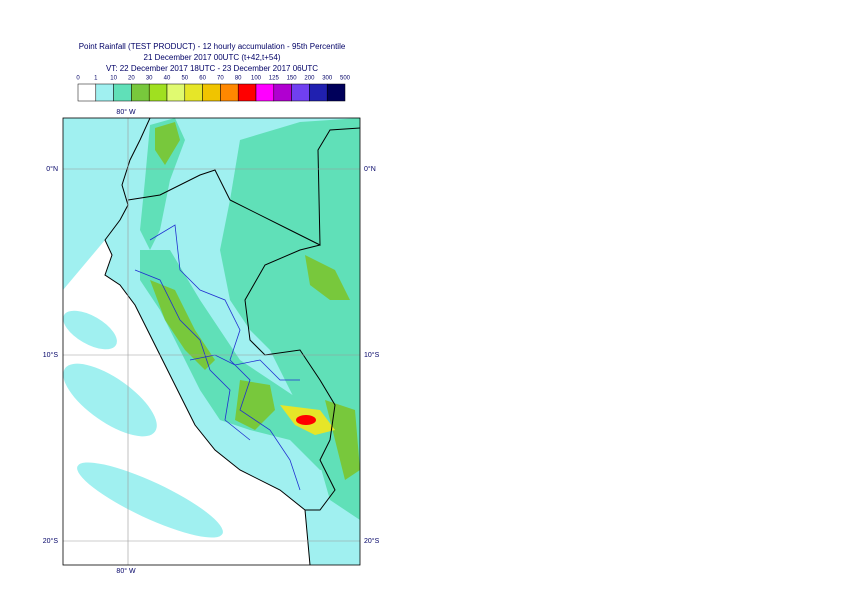 The height and width of the screenshot is (601, 842). What do you see at coordinates (113, 79) in the screenshot?
I see `legend-label: 10` at bounding box center [113, 79].